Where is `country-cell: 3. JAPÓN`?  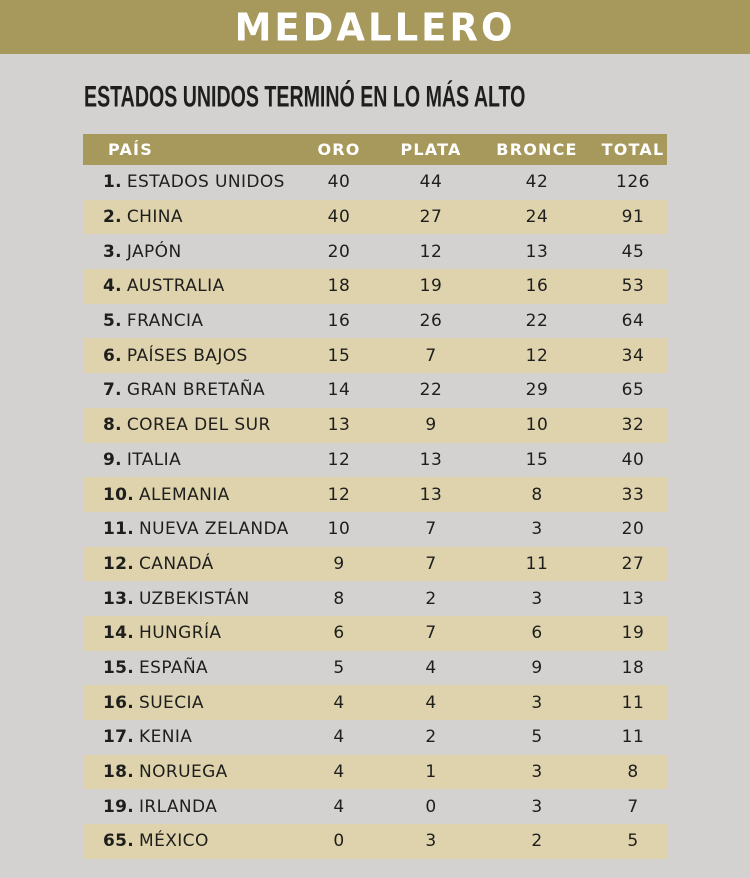
country-cell: 3. JAPÓN is located at coordinates (187, 252).